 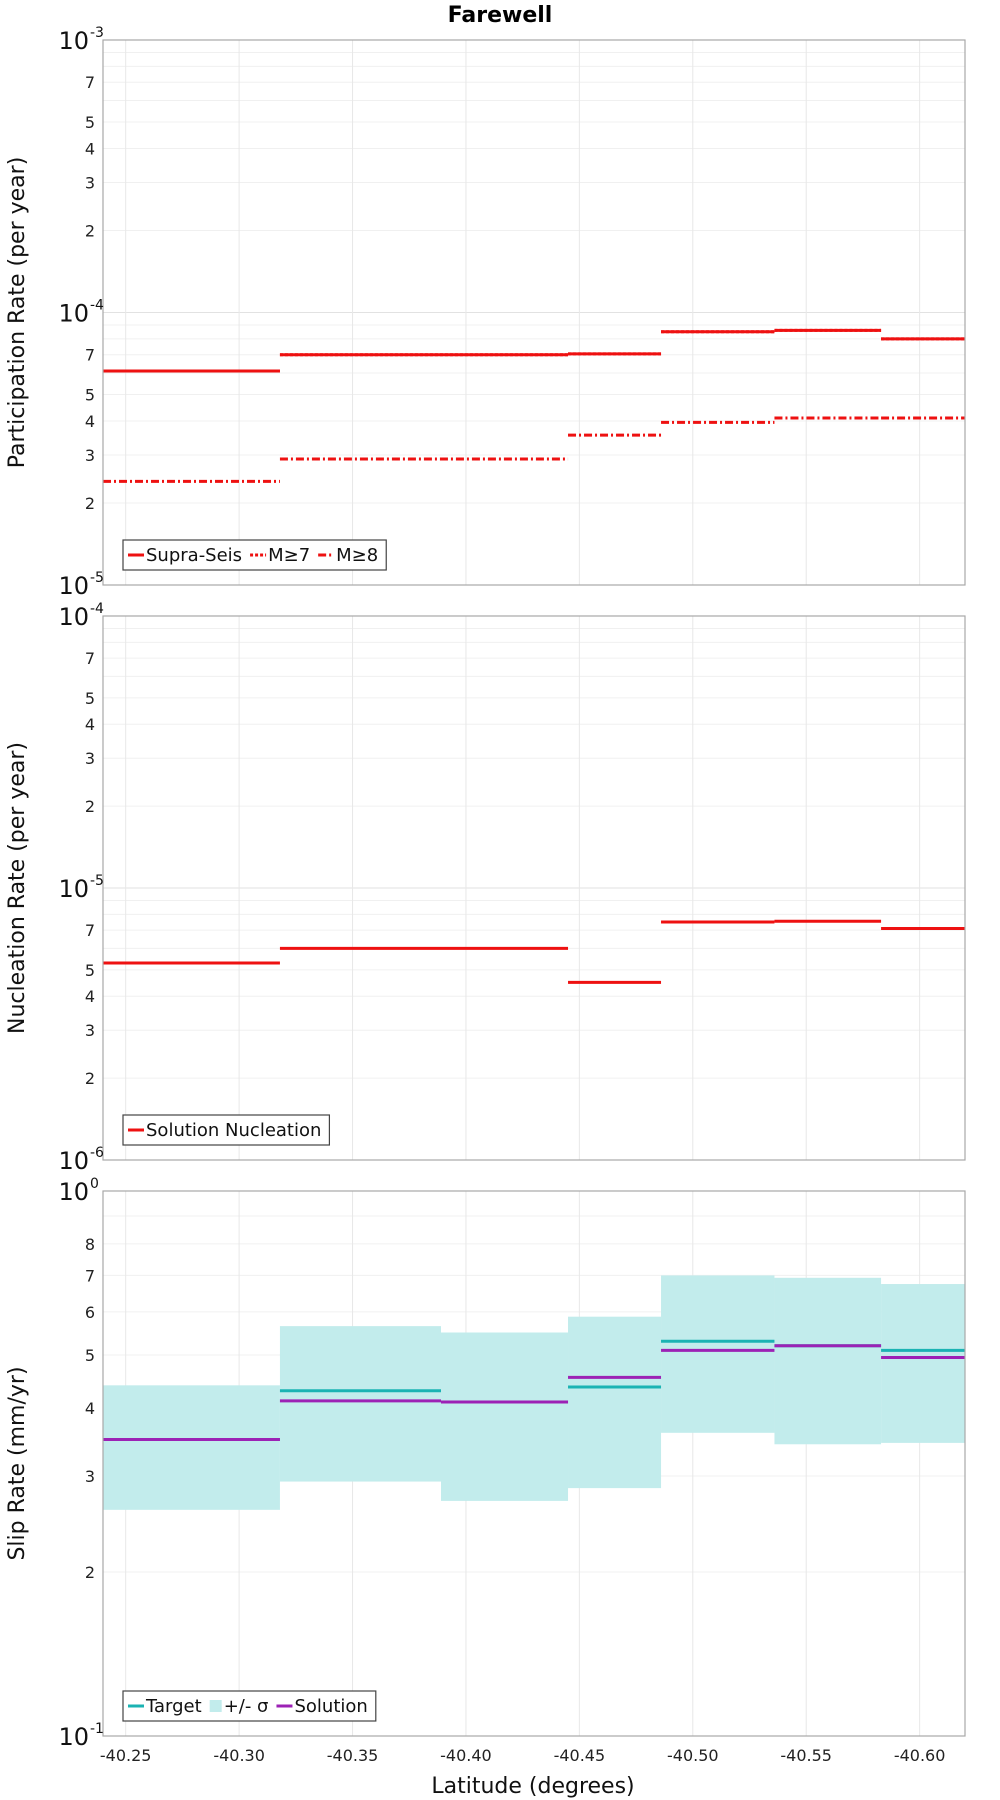 I want to click on legend-label: +/- σ, so click(x=246, y=1706).